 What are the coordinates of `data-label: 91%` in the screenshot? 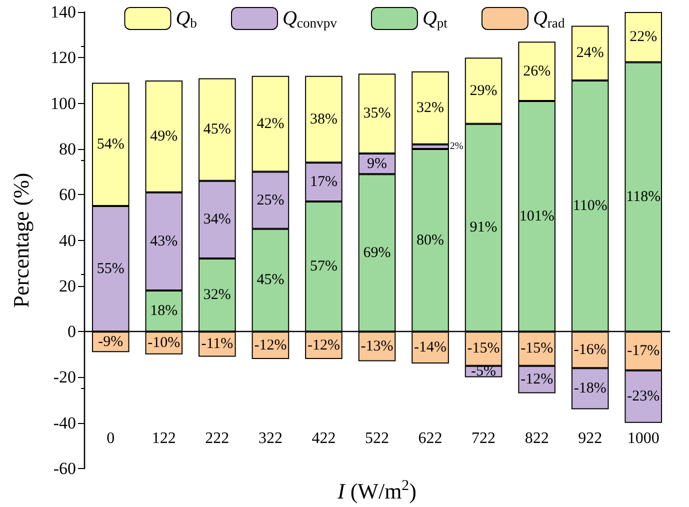 It's located at (484, 228).